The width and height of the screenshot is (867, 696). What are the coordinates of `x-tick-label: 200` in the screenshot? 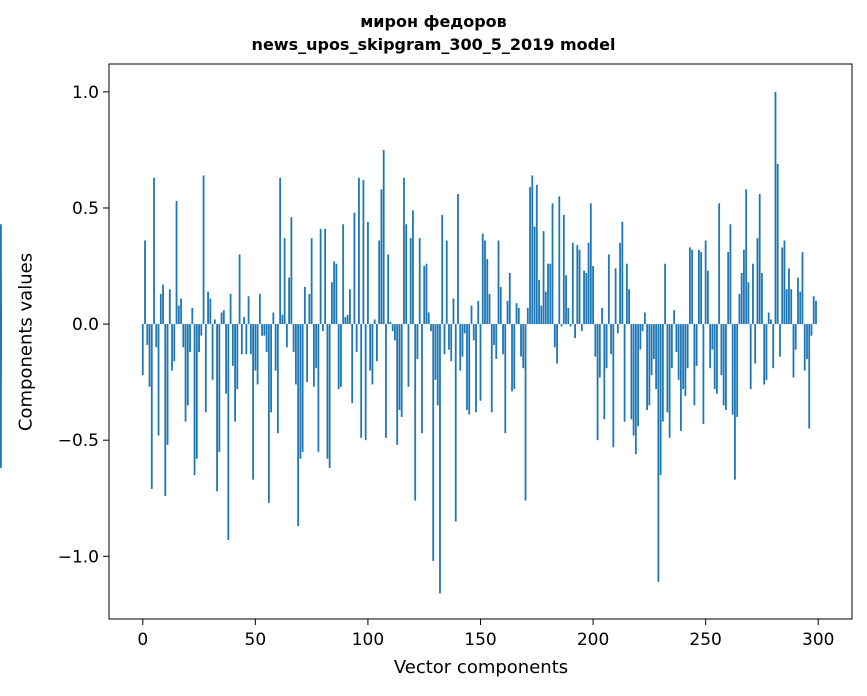 It's located at (593, 640).